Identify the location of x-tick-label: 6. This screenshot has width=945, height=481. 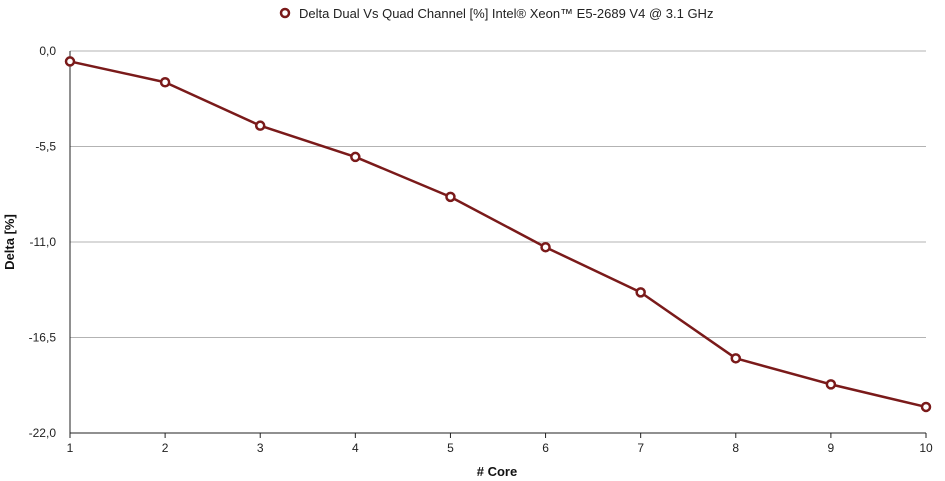
(545, 448).